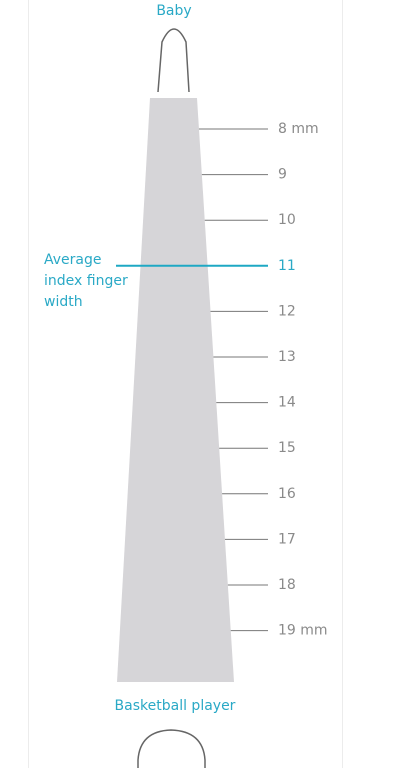 Image resolution: width=401 pixels, height=768 pixels. I want to click on bottom-label: Basketball player, so click(175, 706).